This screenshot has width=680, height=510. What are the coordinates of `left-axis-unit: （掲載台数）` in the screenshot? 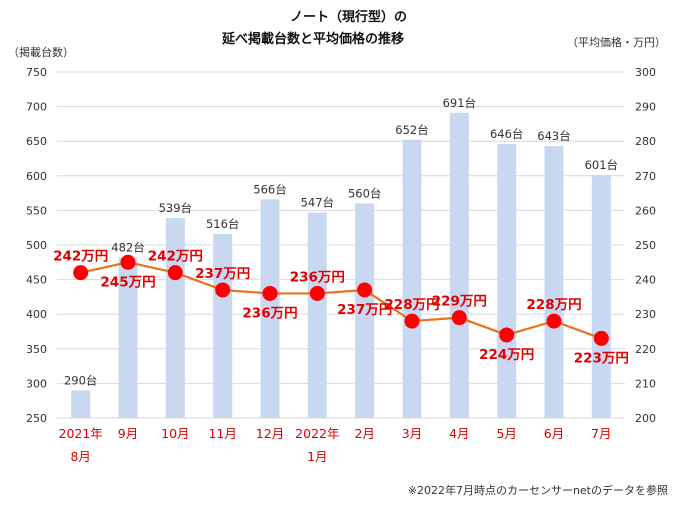 It's located at (41, 52).